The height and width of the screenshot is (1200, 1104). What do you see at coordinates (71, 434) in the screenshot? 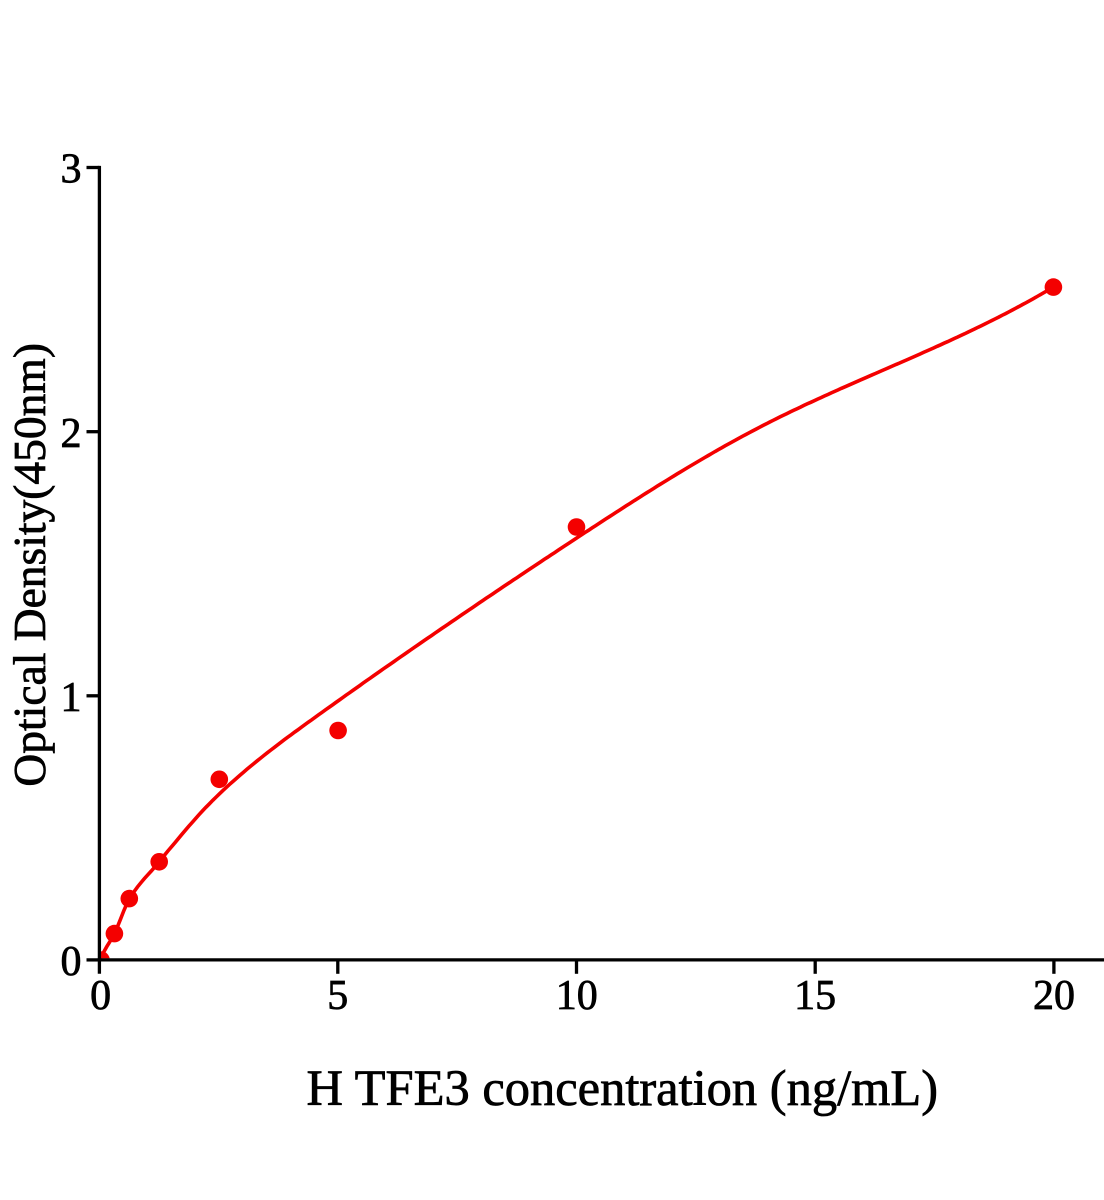
I see `svg-text: 2` at bounding box center [71, 434].